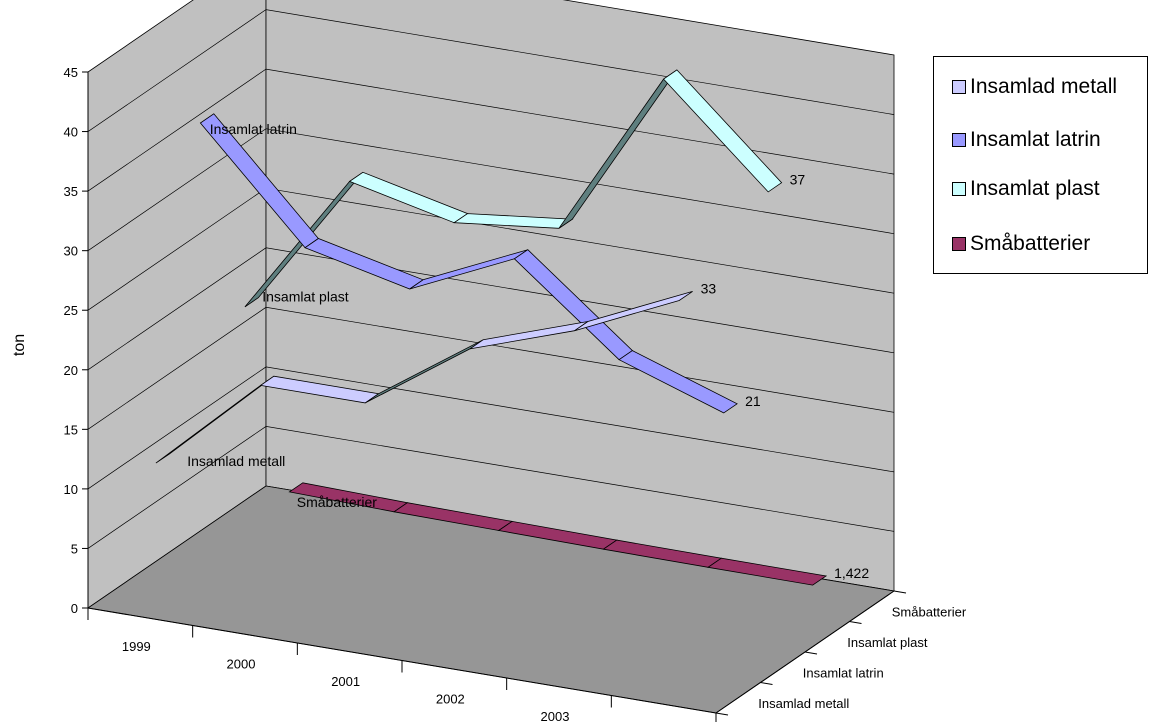 The image size is (1152, 722). I want to click on depth-tick-label: Småbatterier, so click(929, 611).